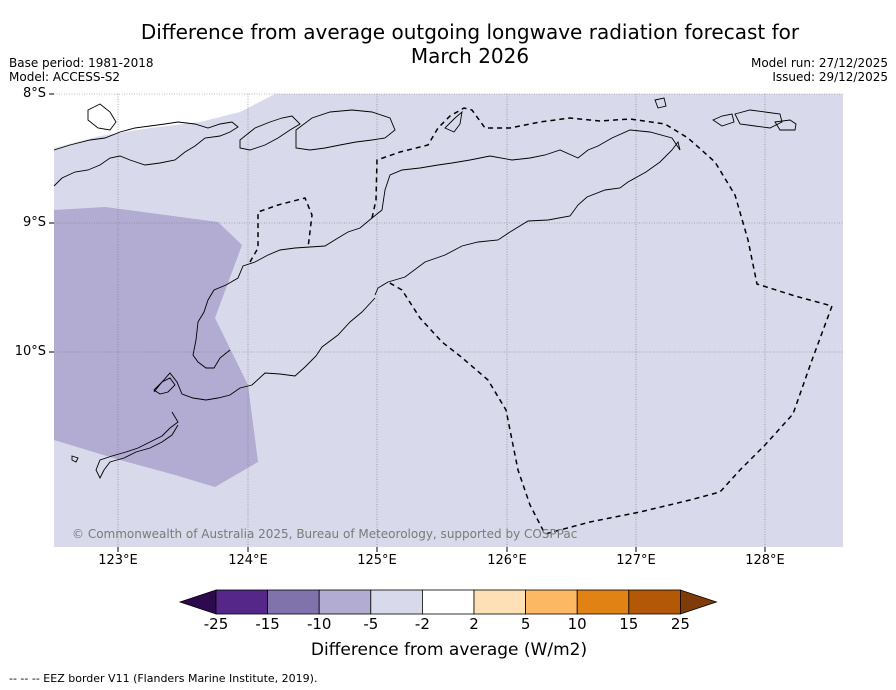  I want to click on colorbar-extend-high, so click(699, 602).